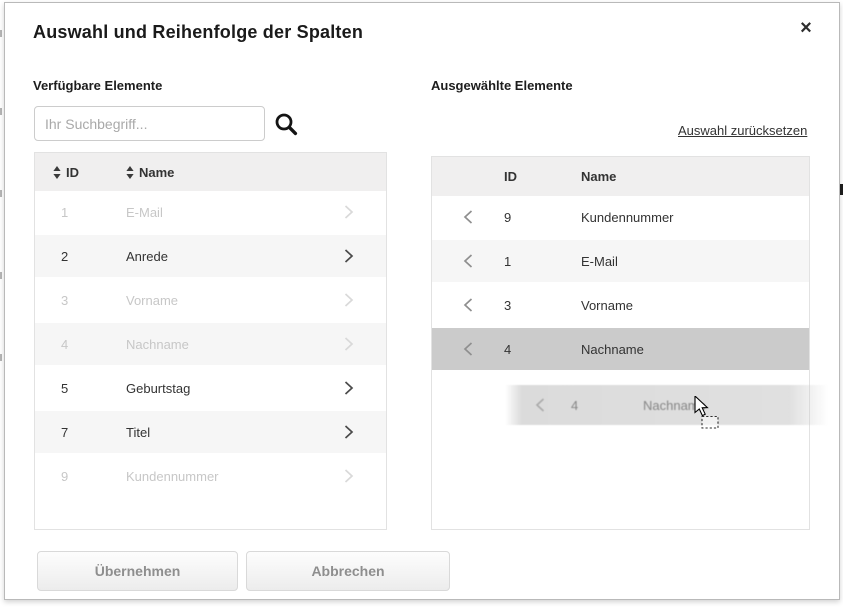 Image resolution: width=843 pixels, height=608 pixels. Describe the element at coordinates (286, 124) in the screenshot. I see `search-icon` at that location.